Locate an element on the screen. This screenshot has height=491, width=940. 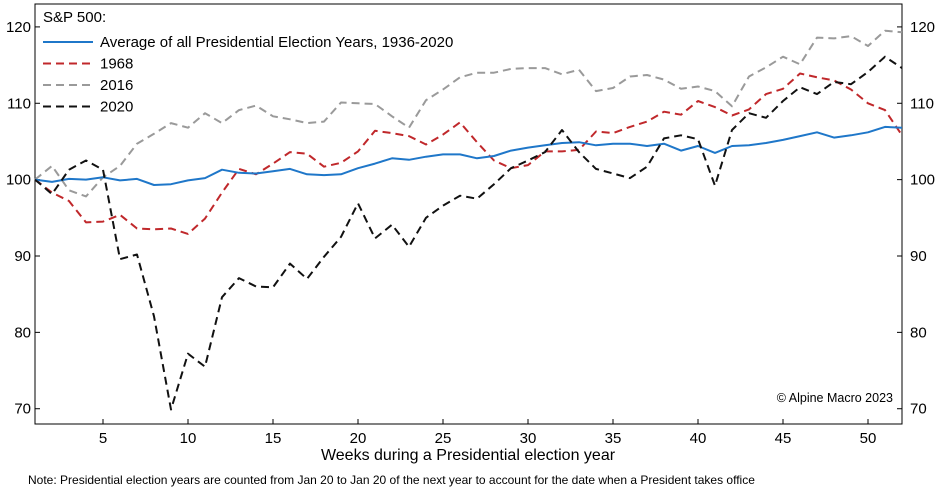
y-tick-label-right: 70 is located at coordinates (918, 409).